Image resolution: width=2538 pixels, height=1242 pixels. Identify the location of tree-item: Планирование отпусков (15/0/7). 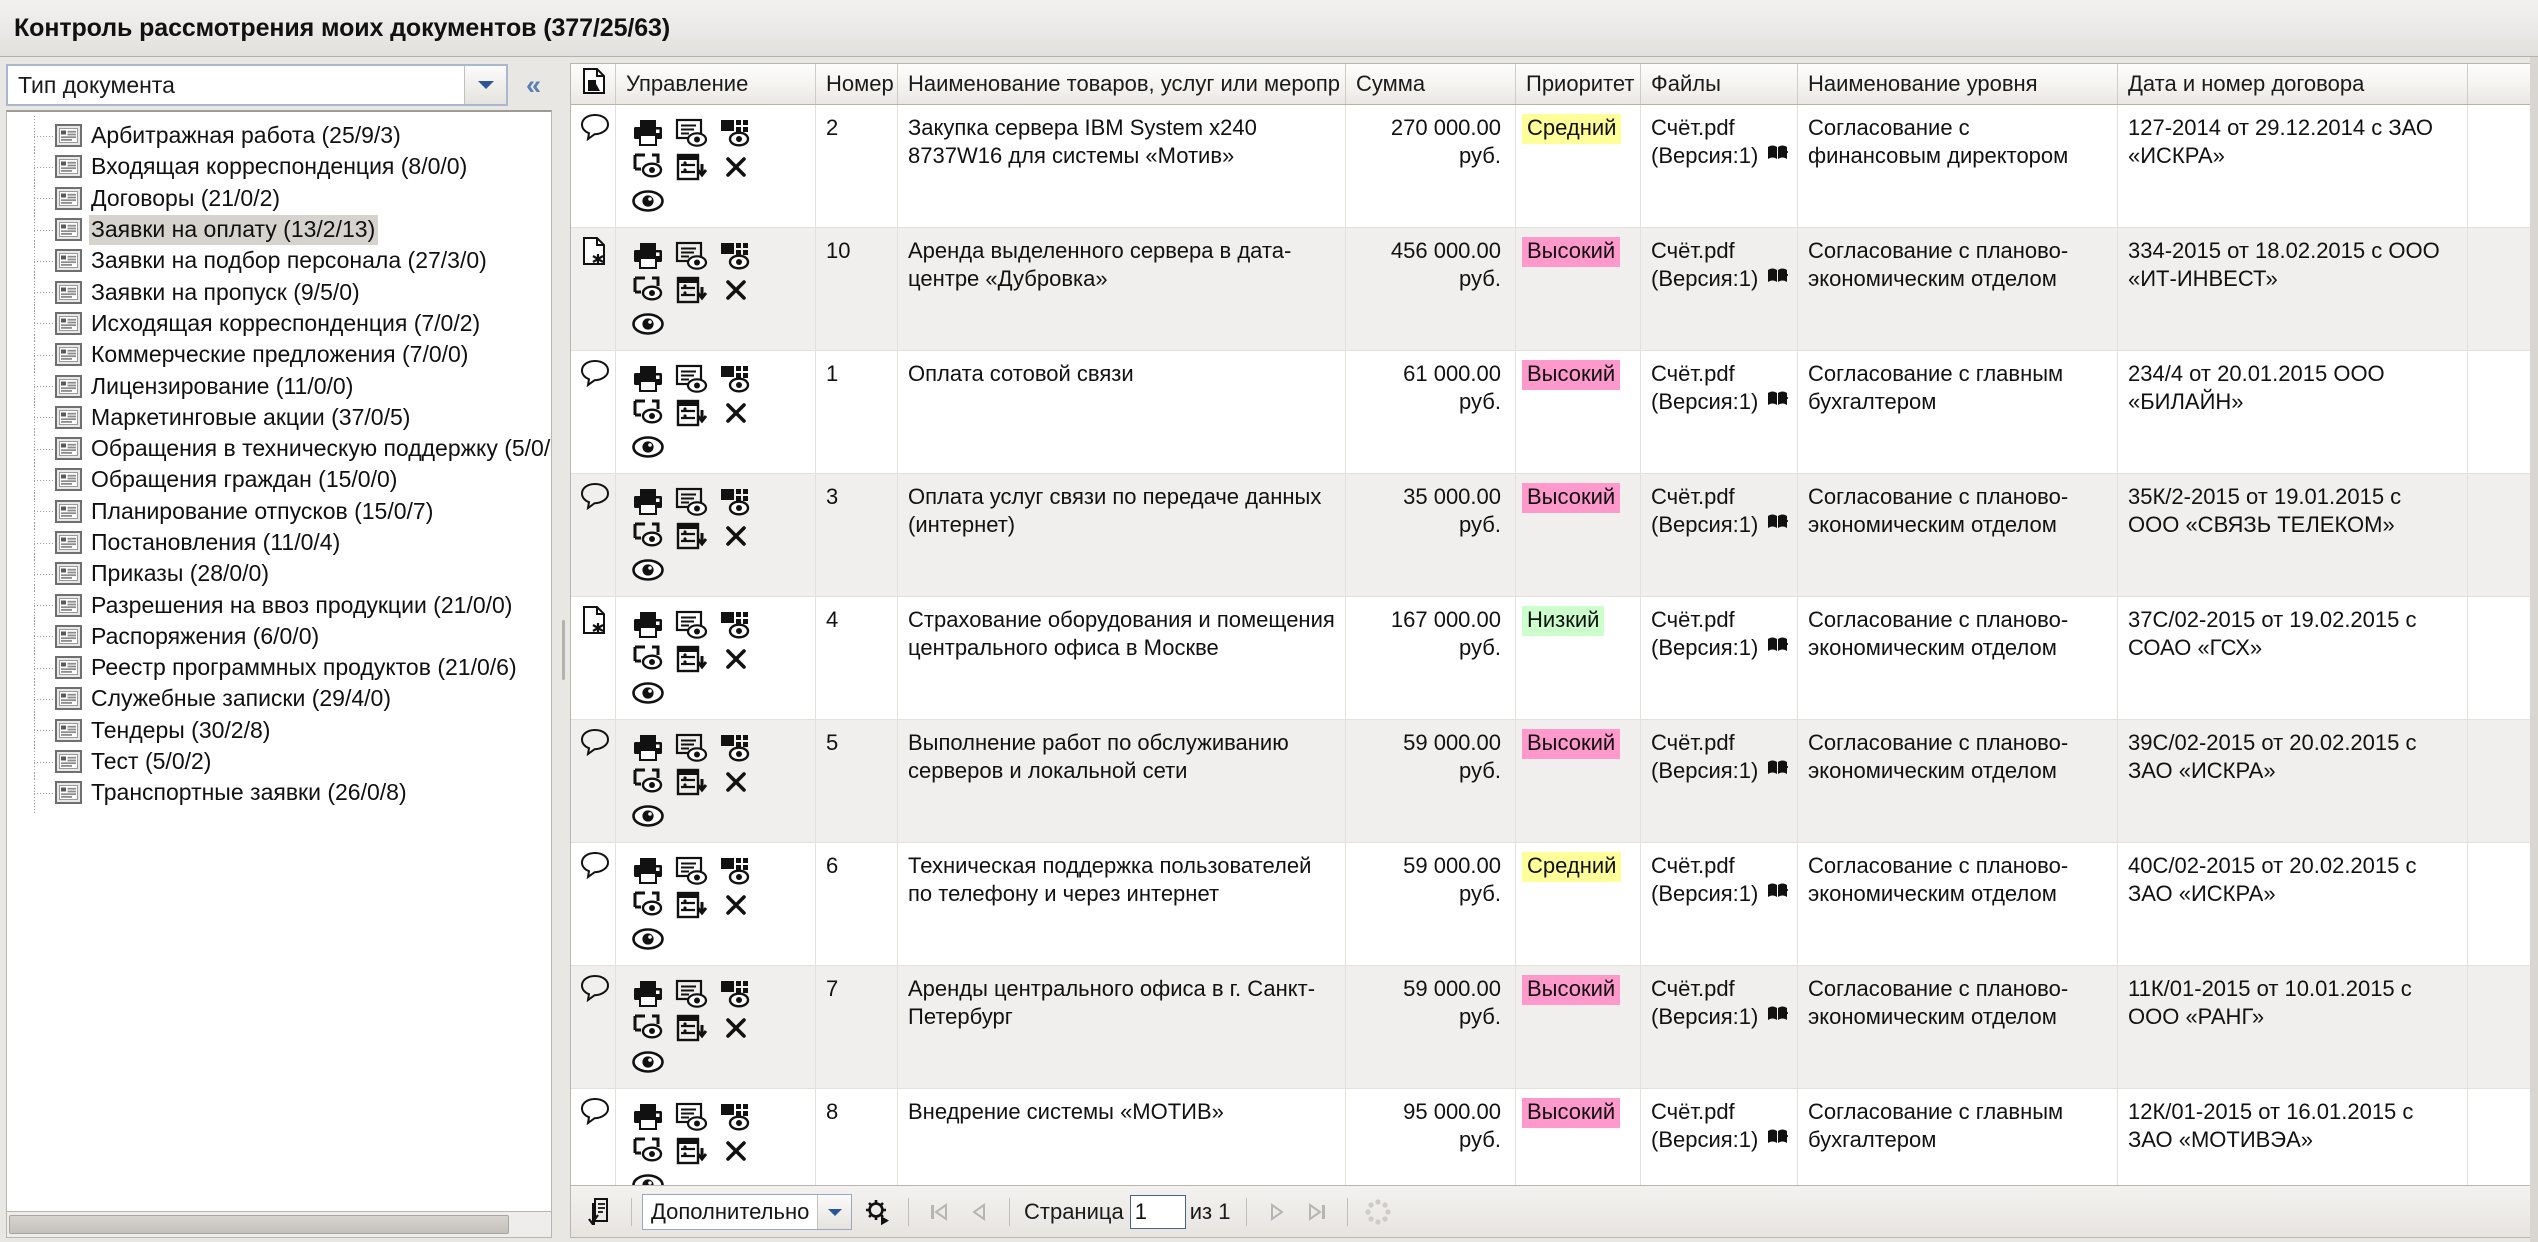
(279, 511).